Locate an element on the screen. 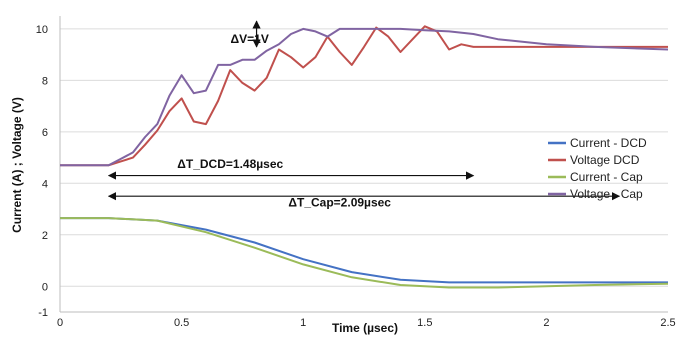 Image resolution: width=693 pixels, height=337 pixels. legend-entry: Voltage - Cap is located at coordinates (606, 194).